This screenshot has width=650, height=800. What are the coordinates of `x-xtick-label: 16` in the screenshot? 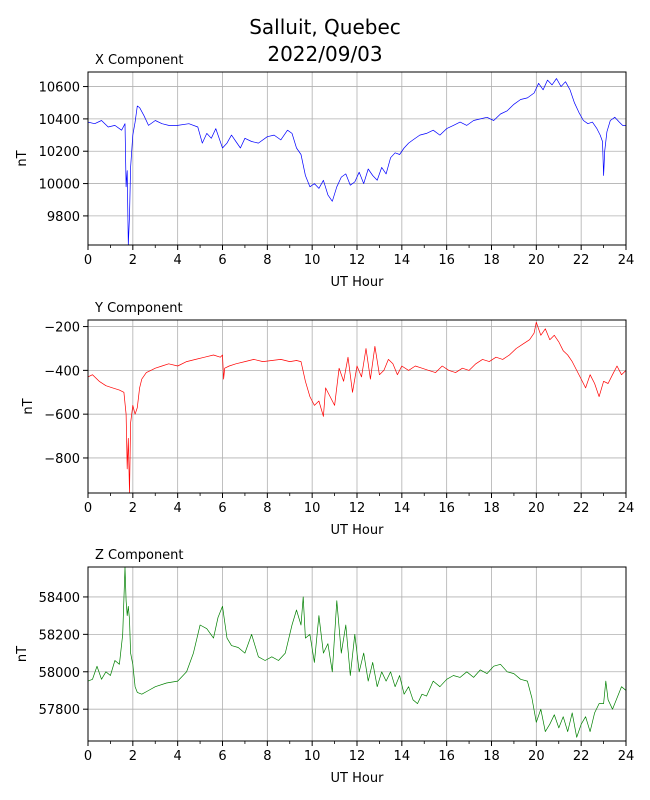 It's located at (446, 260).